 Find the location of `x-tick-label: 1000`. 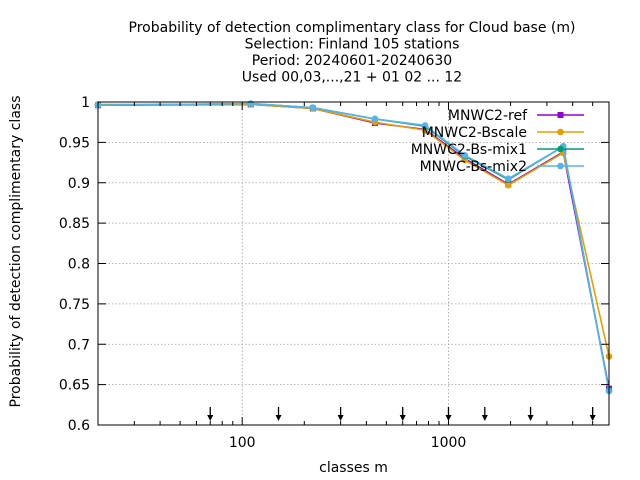

x-tick-label: 1000 is located at coordinates (449, 443).